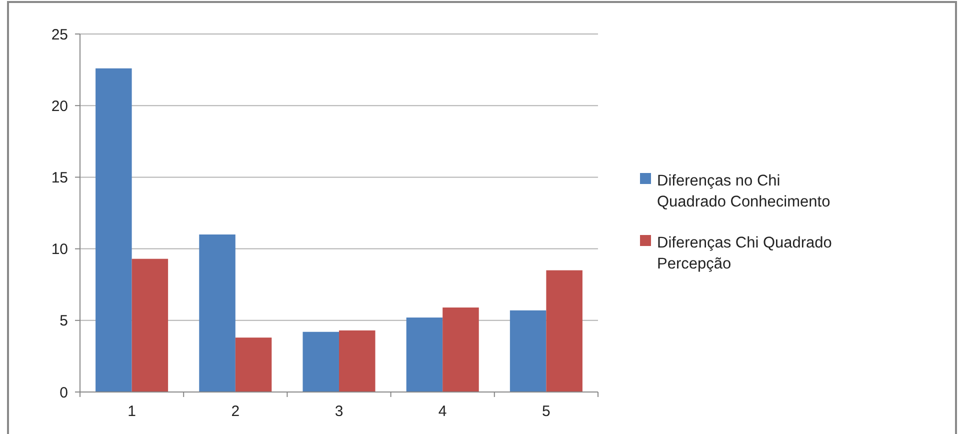  What do you see at coordinates (442, 411) in the screenshot?
I see `x-tick-label: 4` at bounding box center [442, 411].